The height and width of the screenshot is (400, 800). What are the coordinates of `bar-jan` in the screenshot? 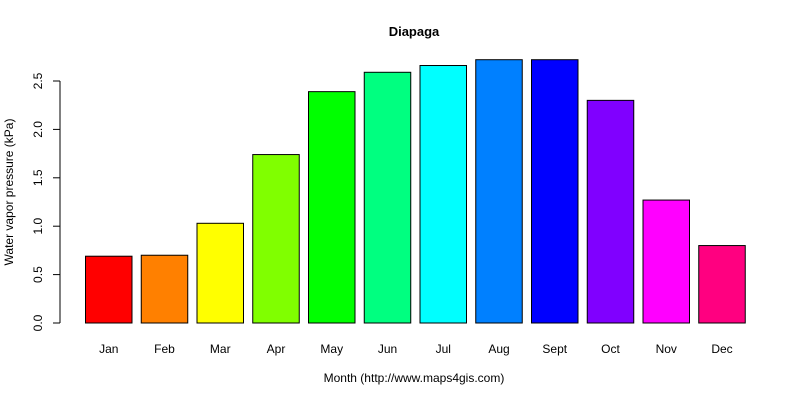 It's located at (109, 289).